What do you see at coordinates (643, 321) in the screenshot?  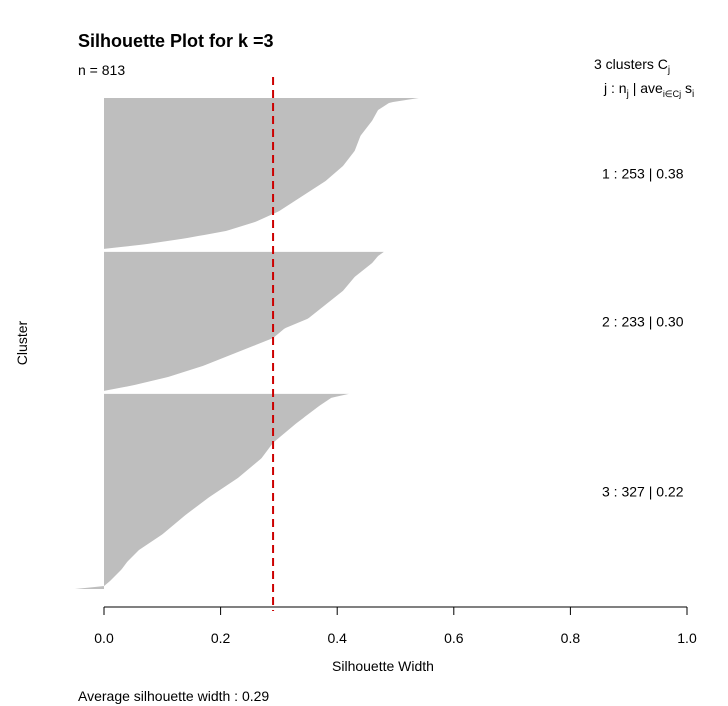 I see `cluster-2-label: 2 : 233 | 0.30` at bounding box center [643, 321].